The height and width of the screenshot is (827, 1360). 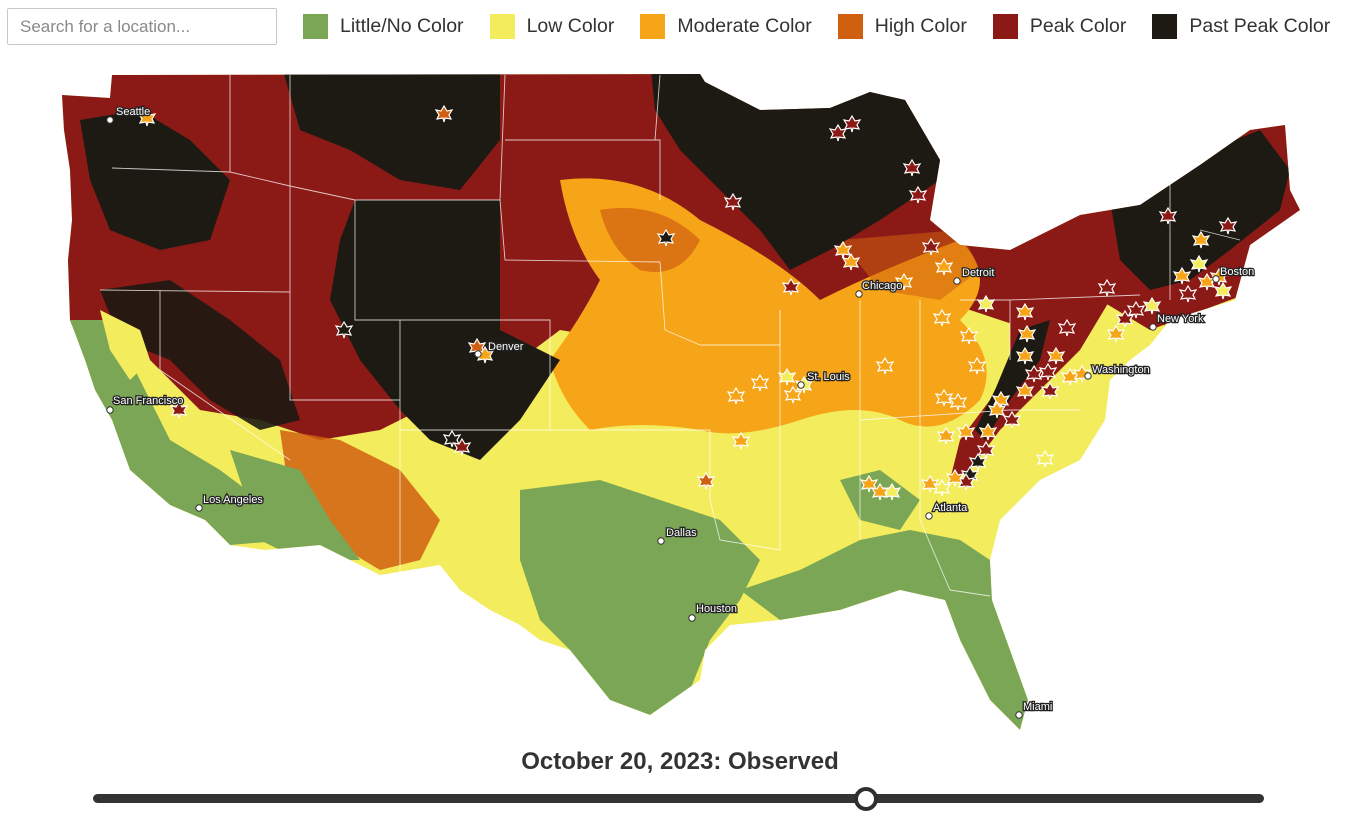 I want to click on legend-item-little-no-color: Little/No Color, so click(x=383, y=26).